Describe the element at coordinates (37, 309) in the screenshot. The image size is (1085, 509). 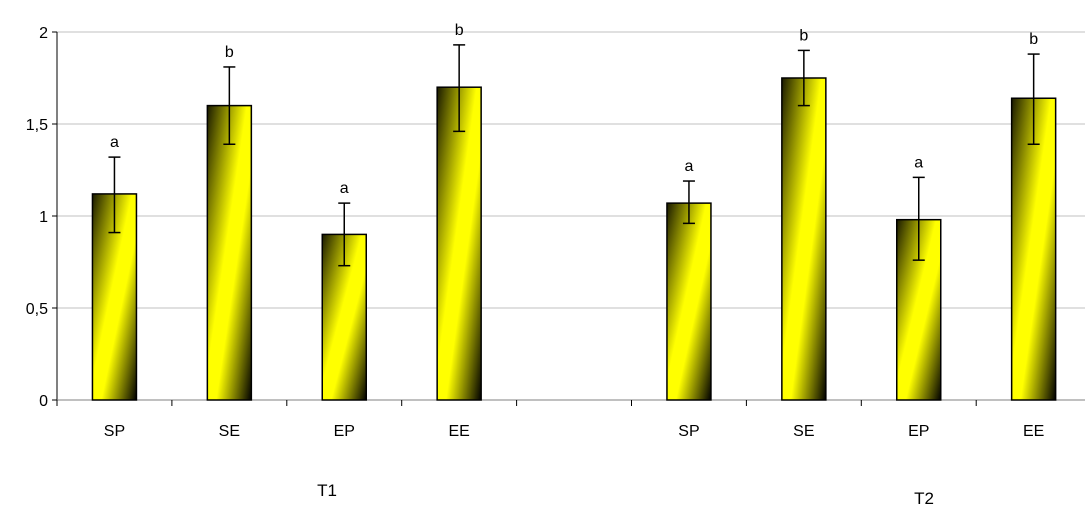
I see `y-tick-label: 0,5` at that location.